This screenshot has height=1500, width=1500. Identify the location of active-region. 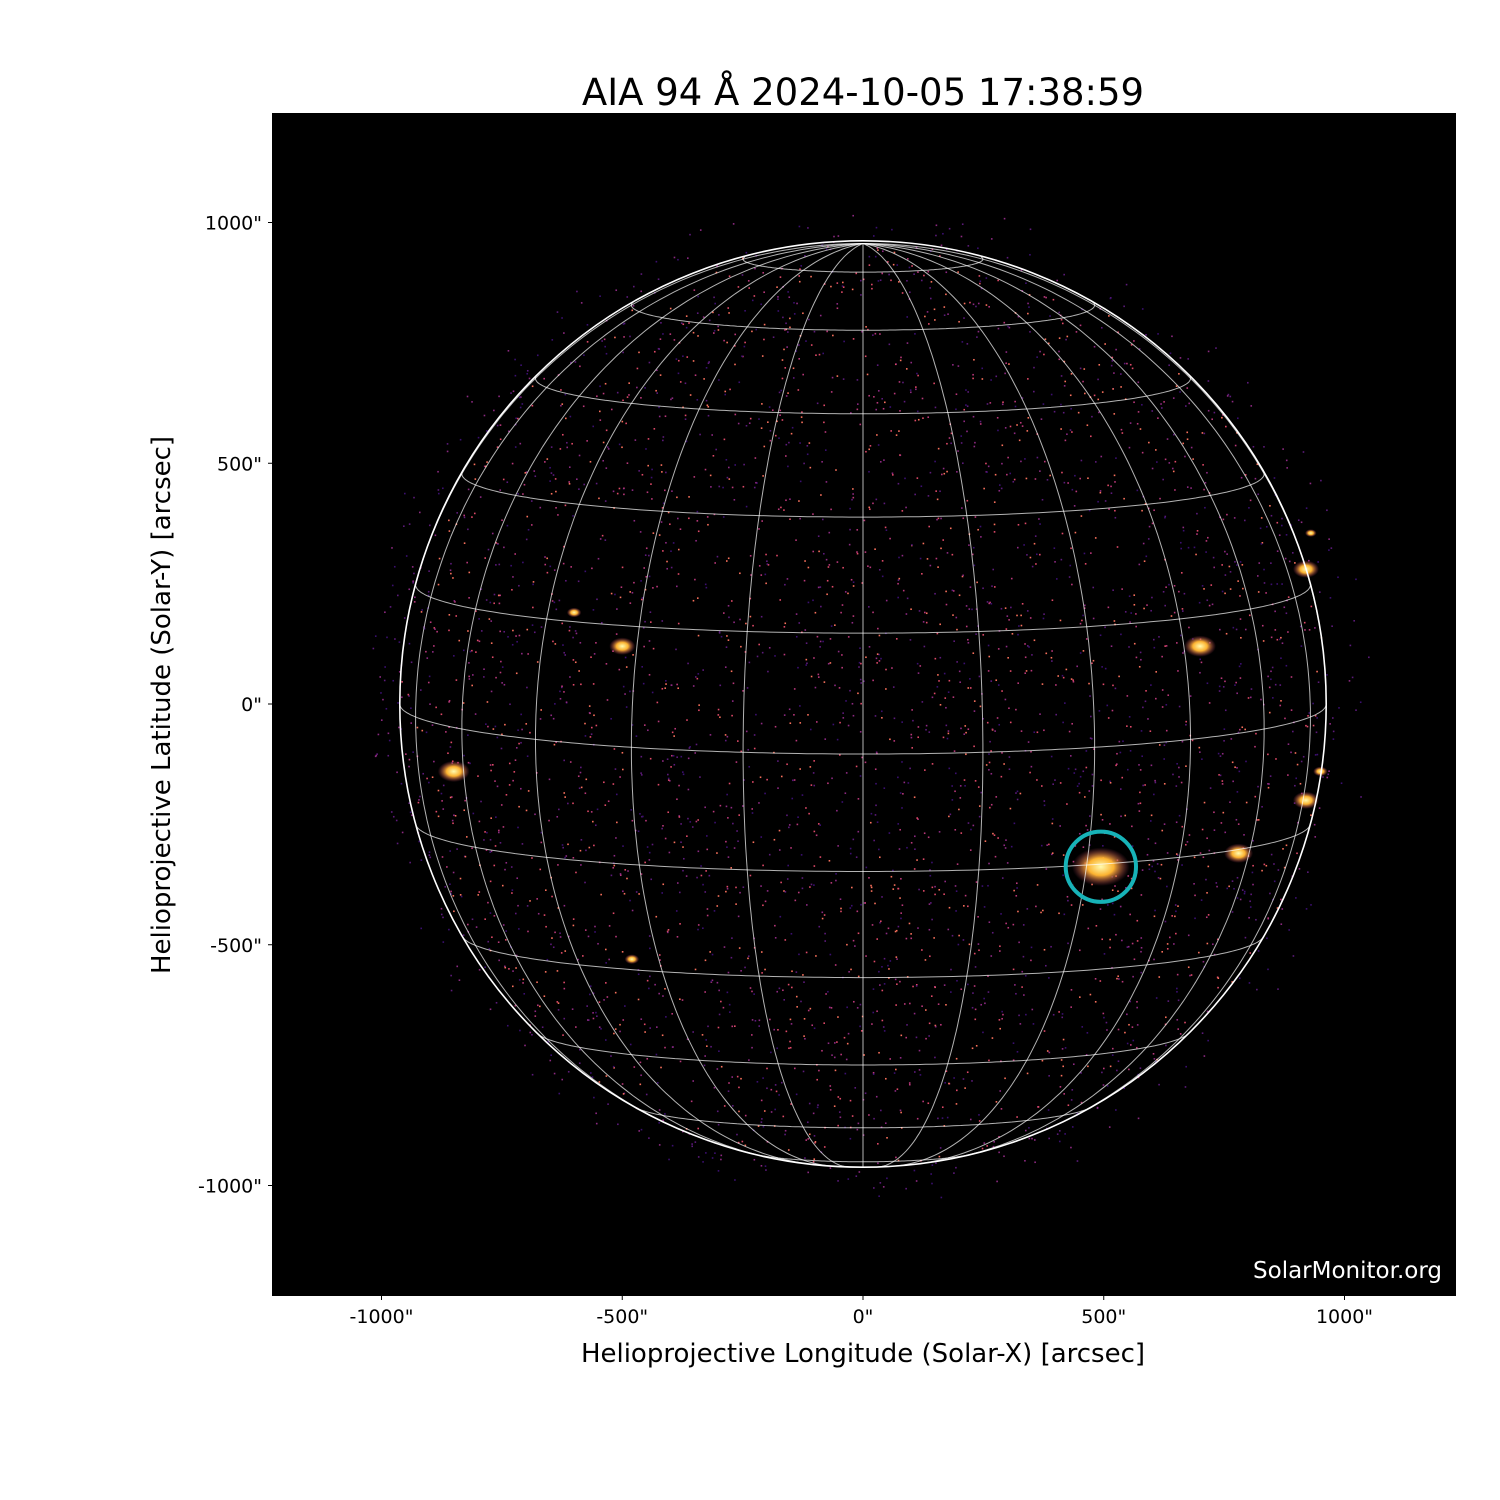
(574, 612).